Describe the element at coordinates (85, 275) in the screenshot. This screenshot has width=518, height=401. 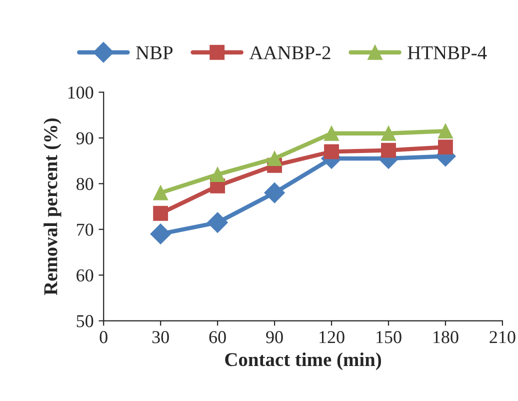
I see `y-tick-label: 60` at that location.